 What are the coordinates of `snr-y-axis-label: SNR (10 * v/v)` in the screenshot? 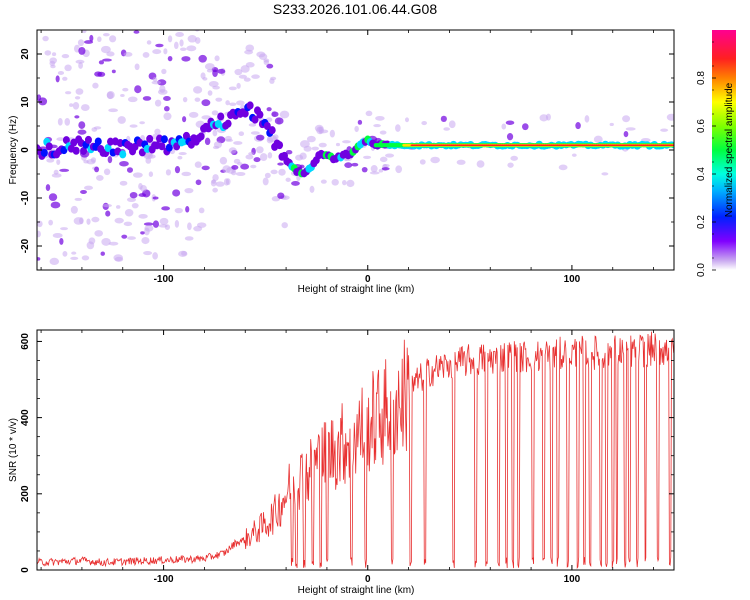 It's located at (13, 450).